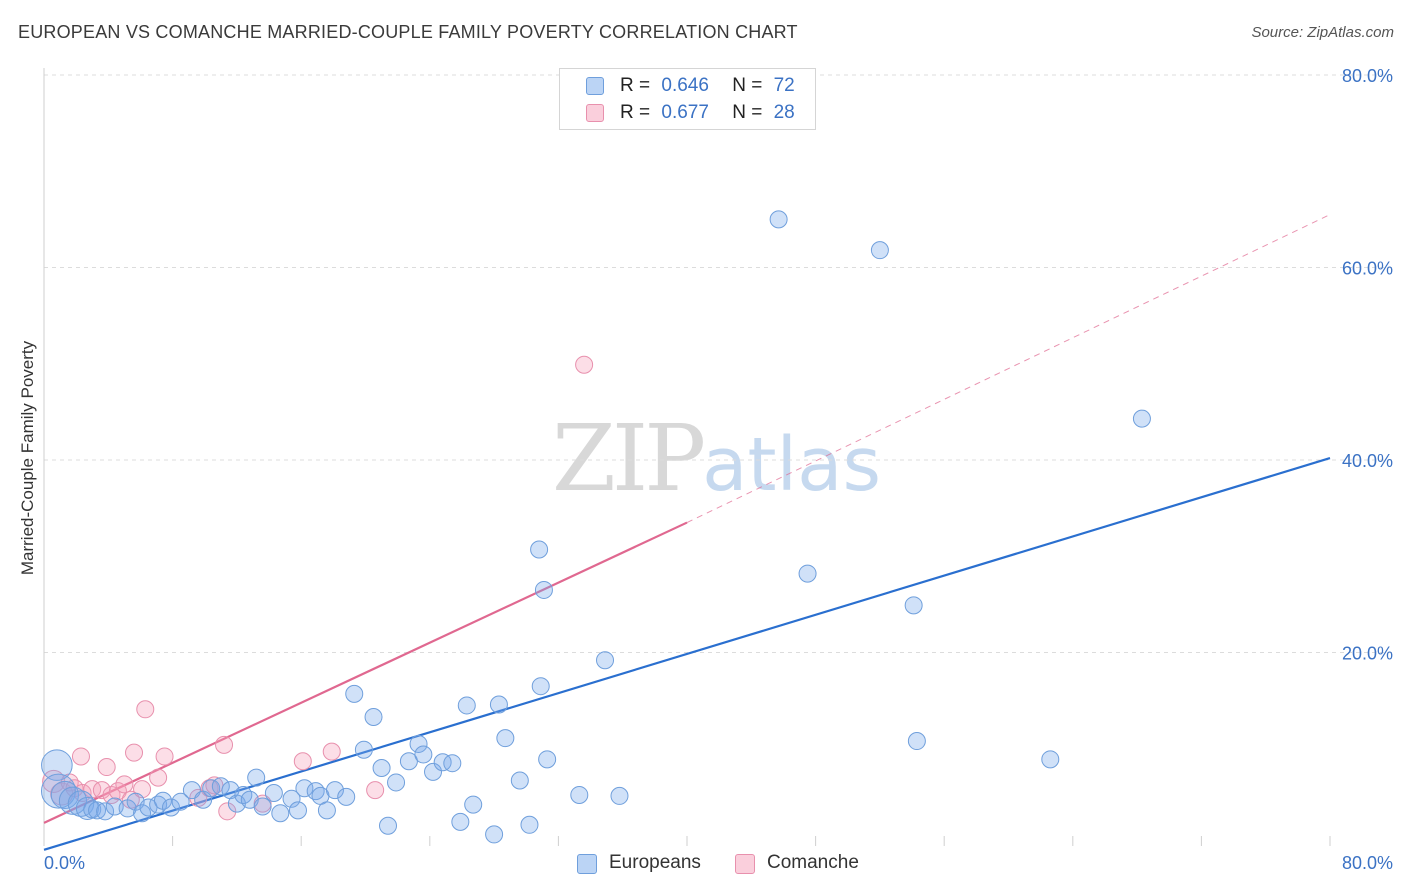 The image size is (1406, 892). What do you see at coordinates (685, 85) in the screenshot?
I see `r-value: 0.646` at bounding box center [685, 85].